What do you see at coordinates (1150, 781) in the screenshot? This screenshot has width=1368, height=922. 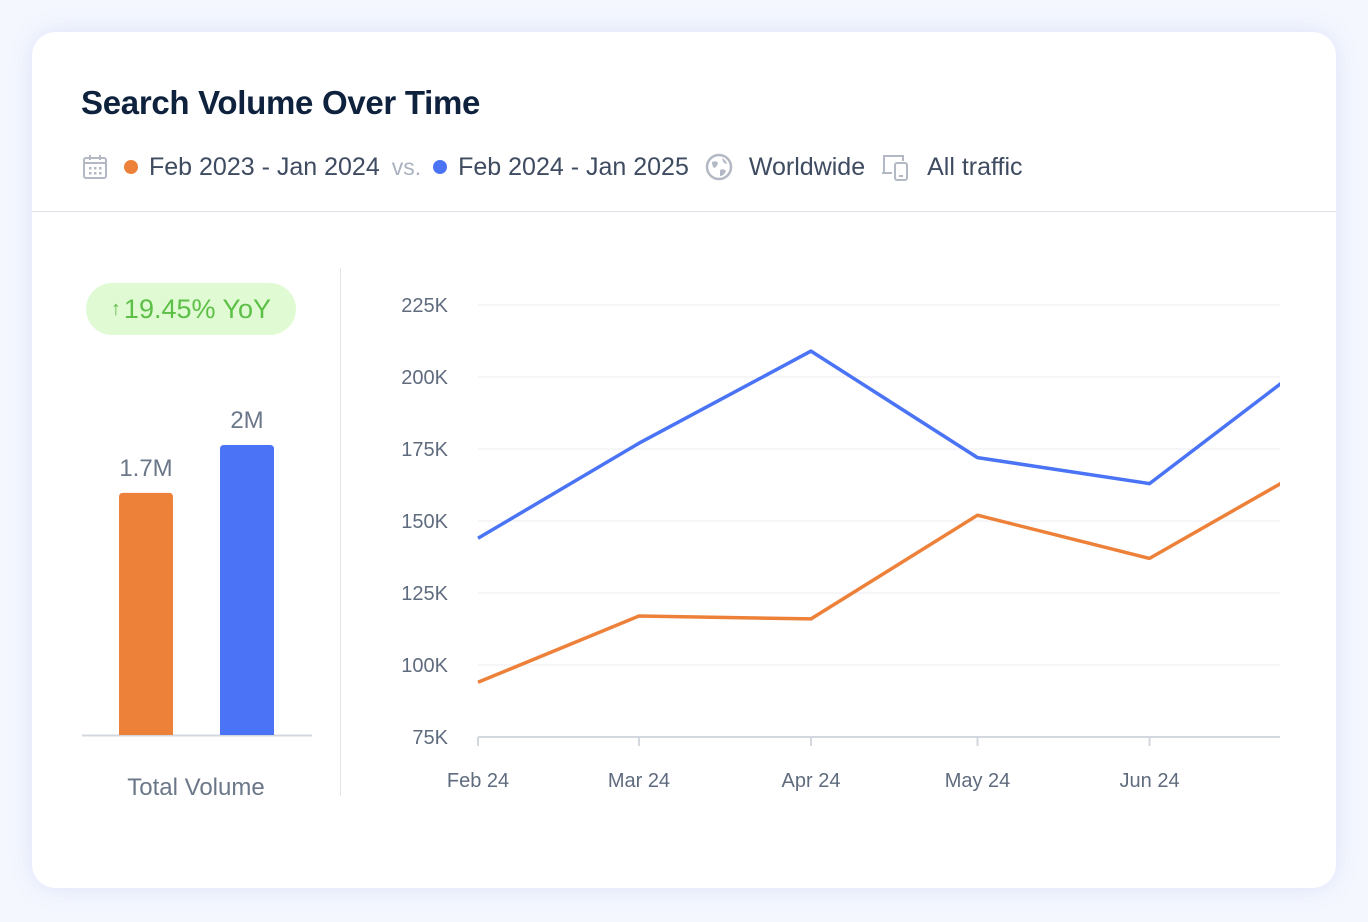 I see `x-tick-label: Jun 24` at bounding box center [1150, 781].